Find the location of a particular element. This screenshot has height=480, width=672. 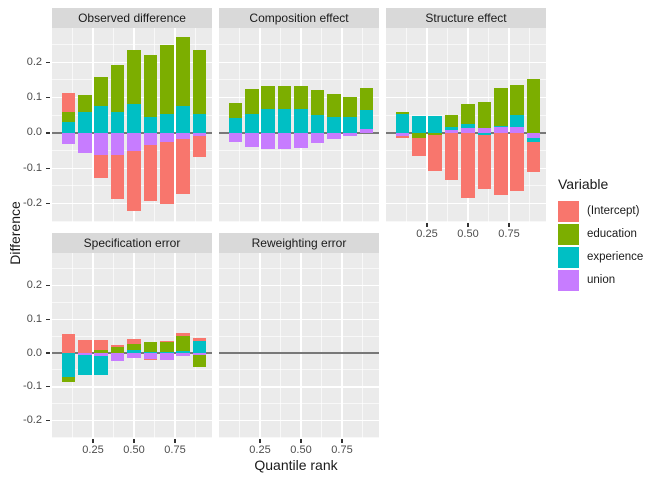

facet-strip-label: Structure effect is located at coordinates (466, 18).